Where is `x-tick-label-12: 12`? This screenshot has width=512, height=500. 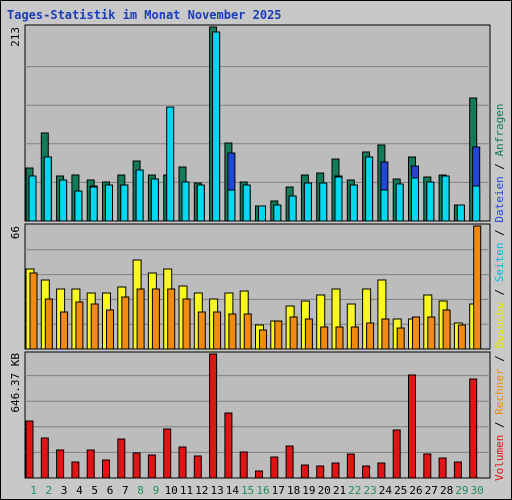
x-tick-label-12: 12 is located at coordinates (201, 490).